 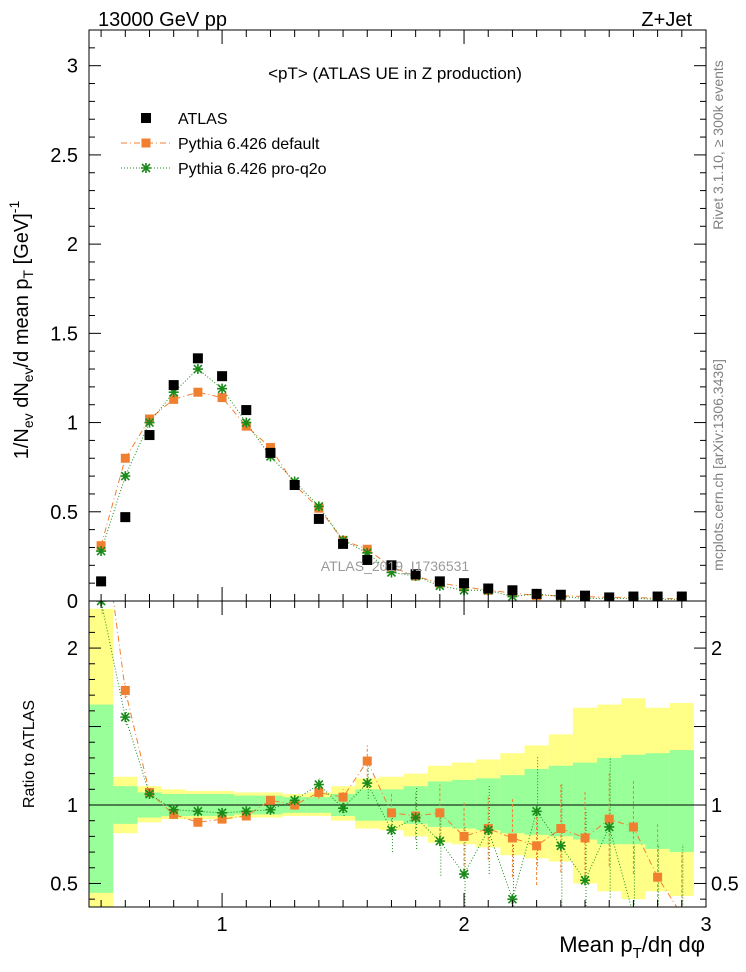 I want to click on main-y-axis-label: 1/Nev dNev/d mean pT [GeV]-1, so click(x=21, y=330).